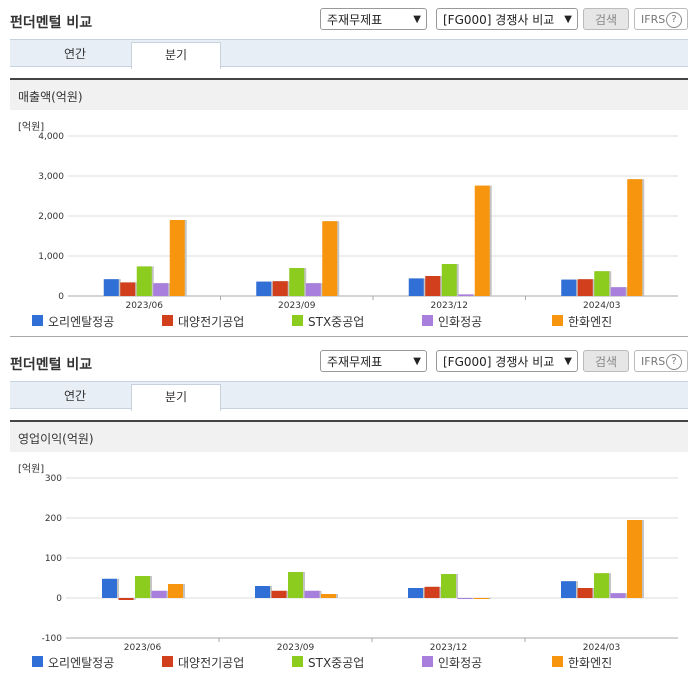 The width and height of the screenshot is (696, 684). Describe the element at coordinates (145, 306) in the screenshot. I see `x-tick-label: 2023/06` at that location.